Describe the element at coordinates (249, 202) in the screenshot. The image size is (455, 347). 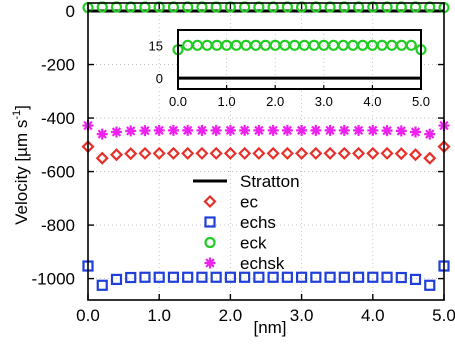
I see `legend-label: ec` at that location.